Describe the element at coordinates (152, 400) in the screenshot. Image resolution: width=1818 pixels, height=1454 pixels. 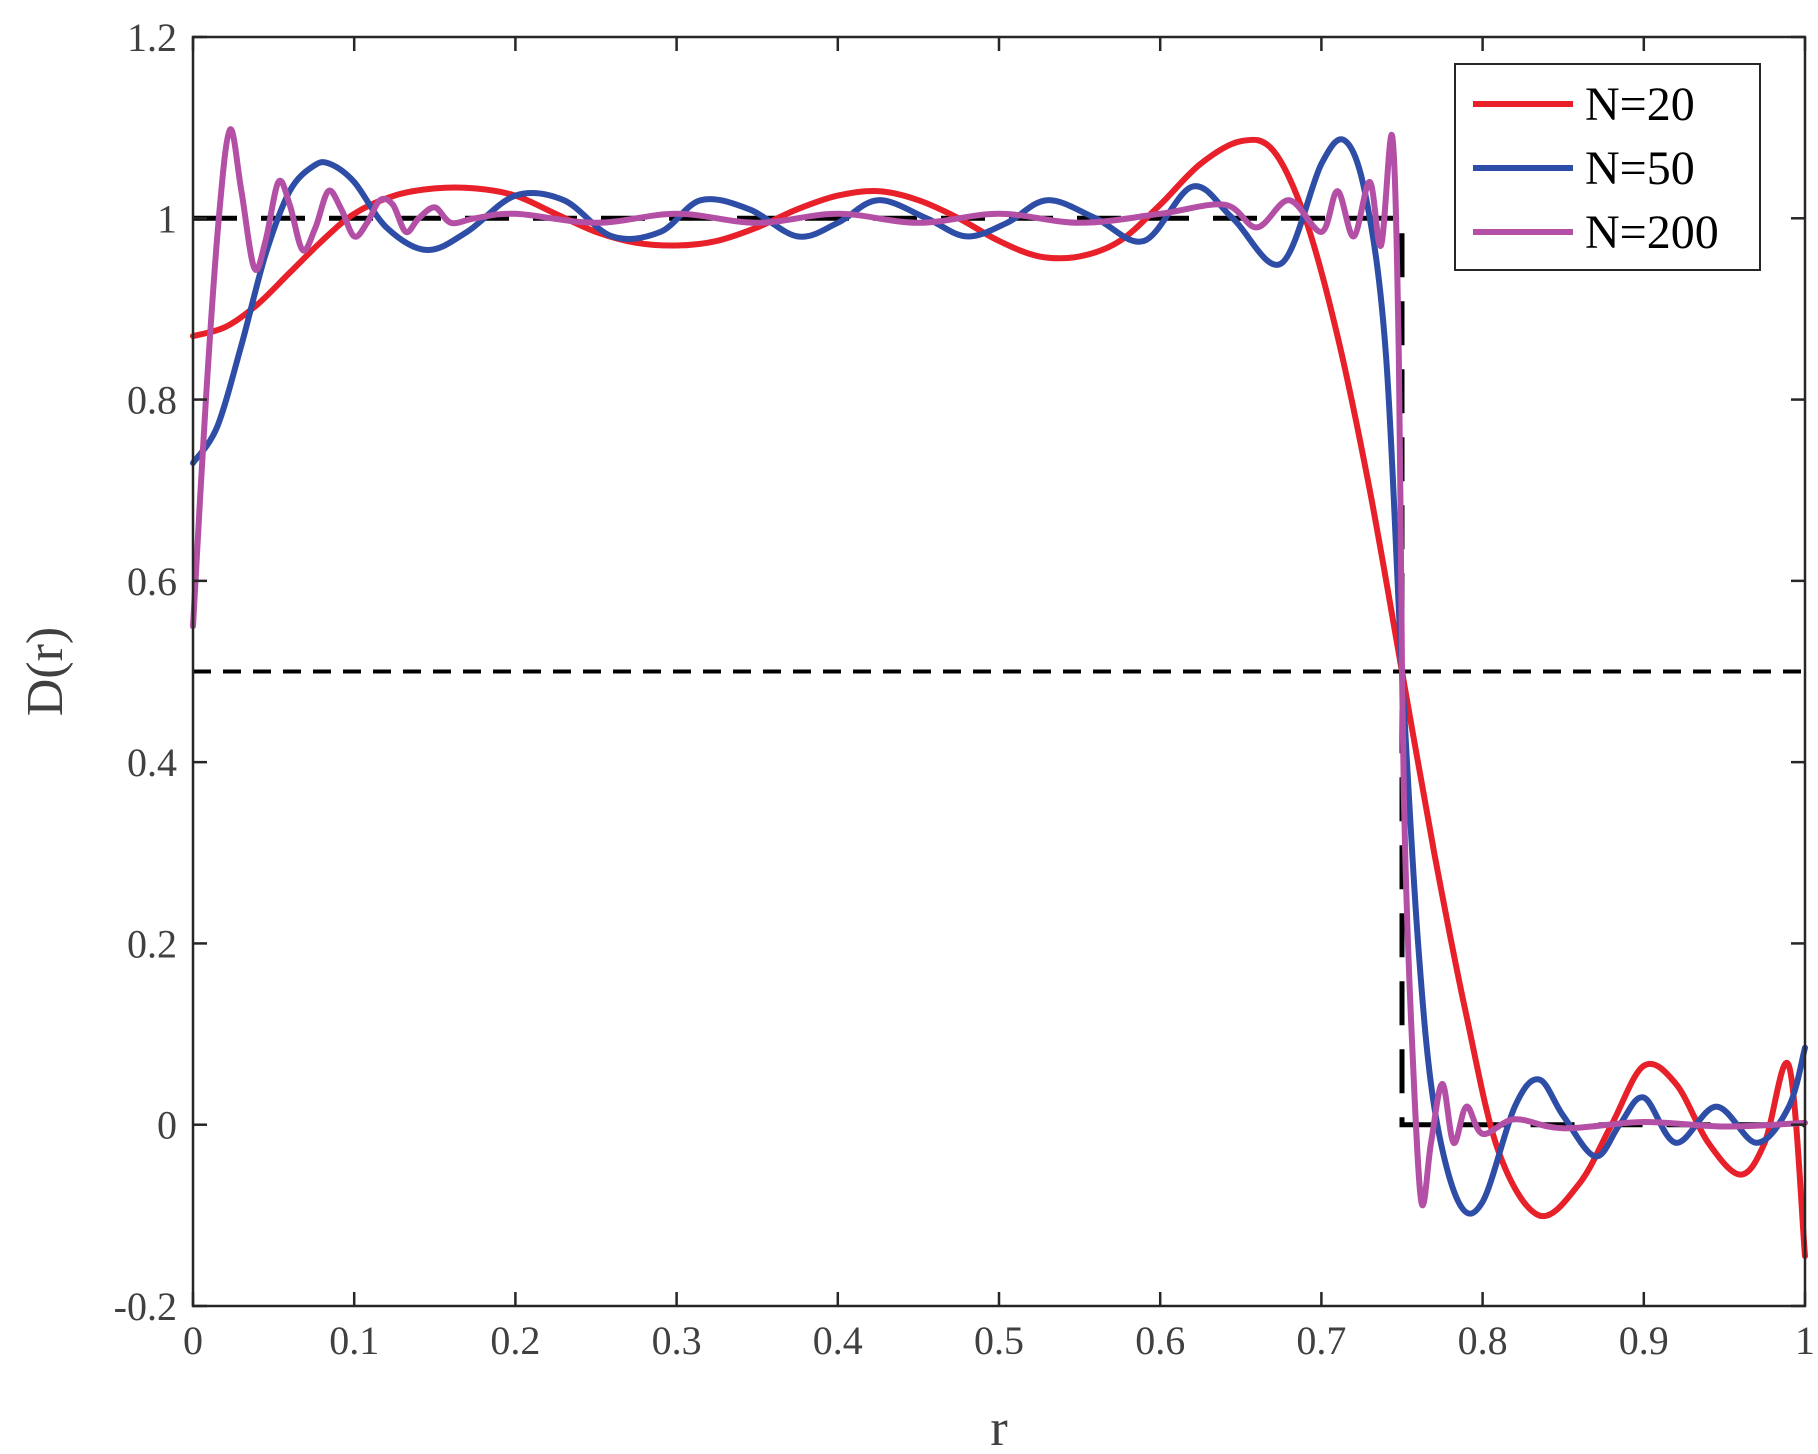
I see `y-tick-label: 0.8` at that location.